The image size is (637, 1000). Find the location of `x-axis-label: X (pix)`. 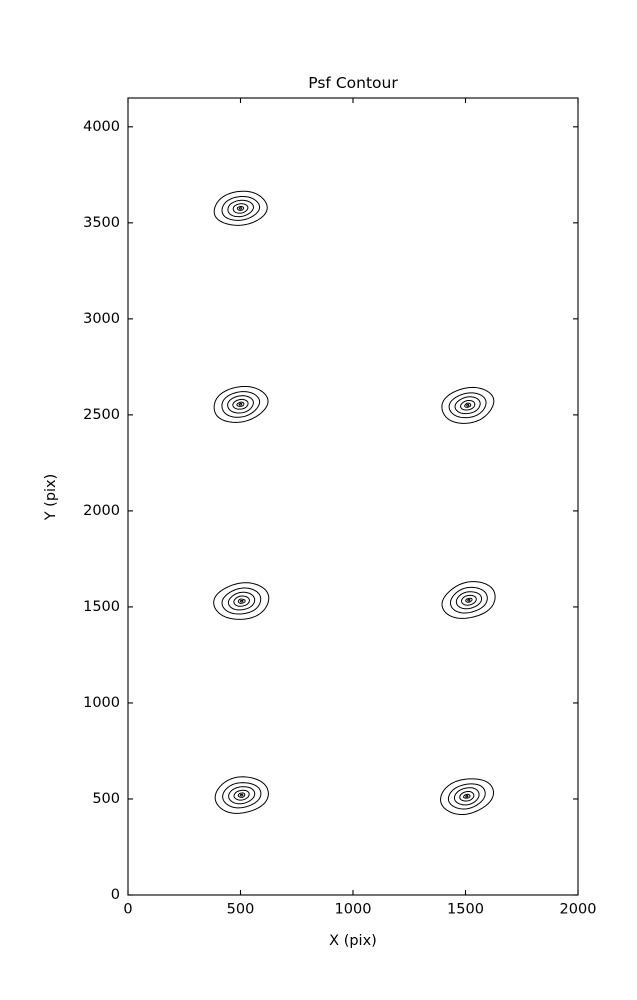

x-axis-label: X (pix) is located at coordinates (353, 941).